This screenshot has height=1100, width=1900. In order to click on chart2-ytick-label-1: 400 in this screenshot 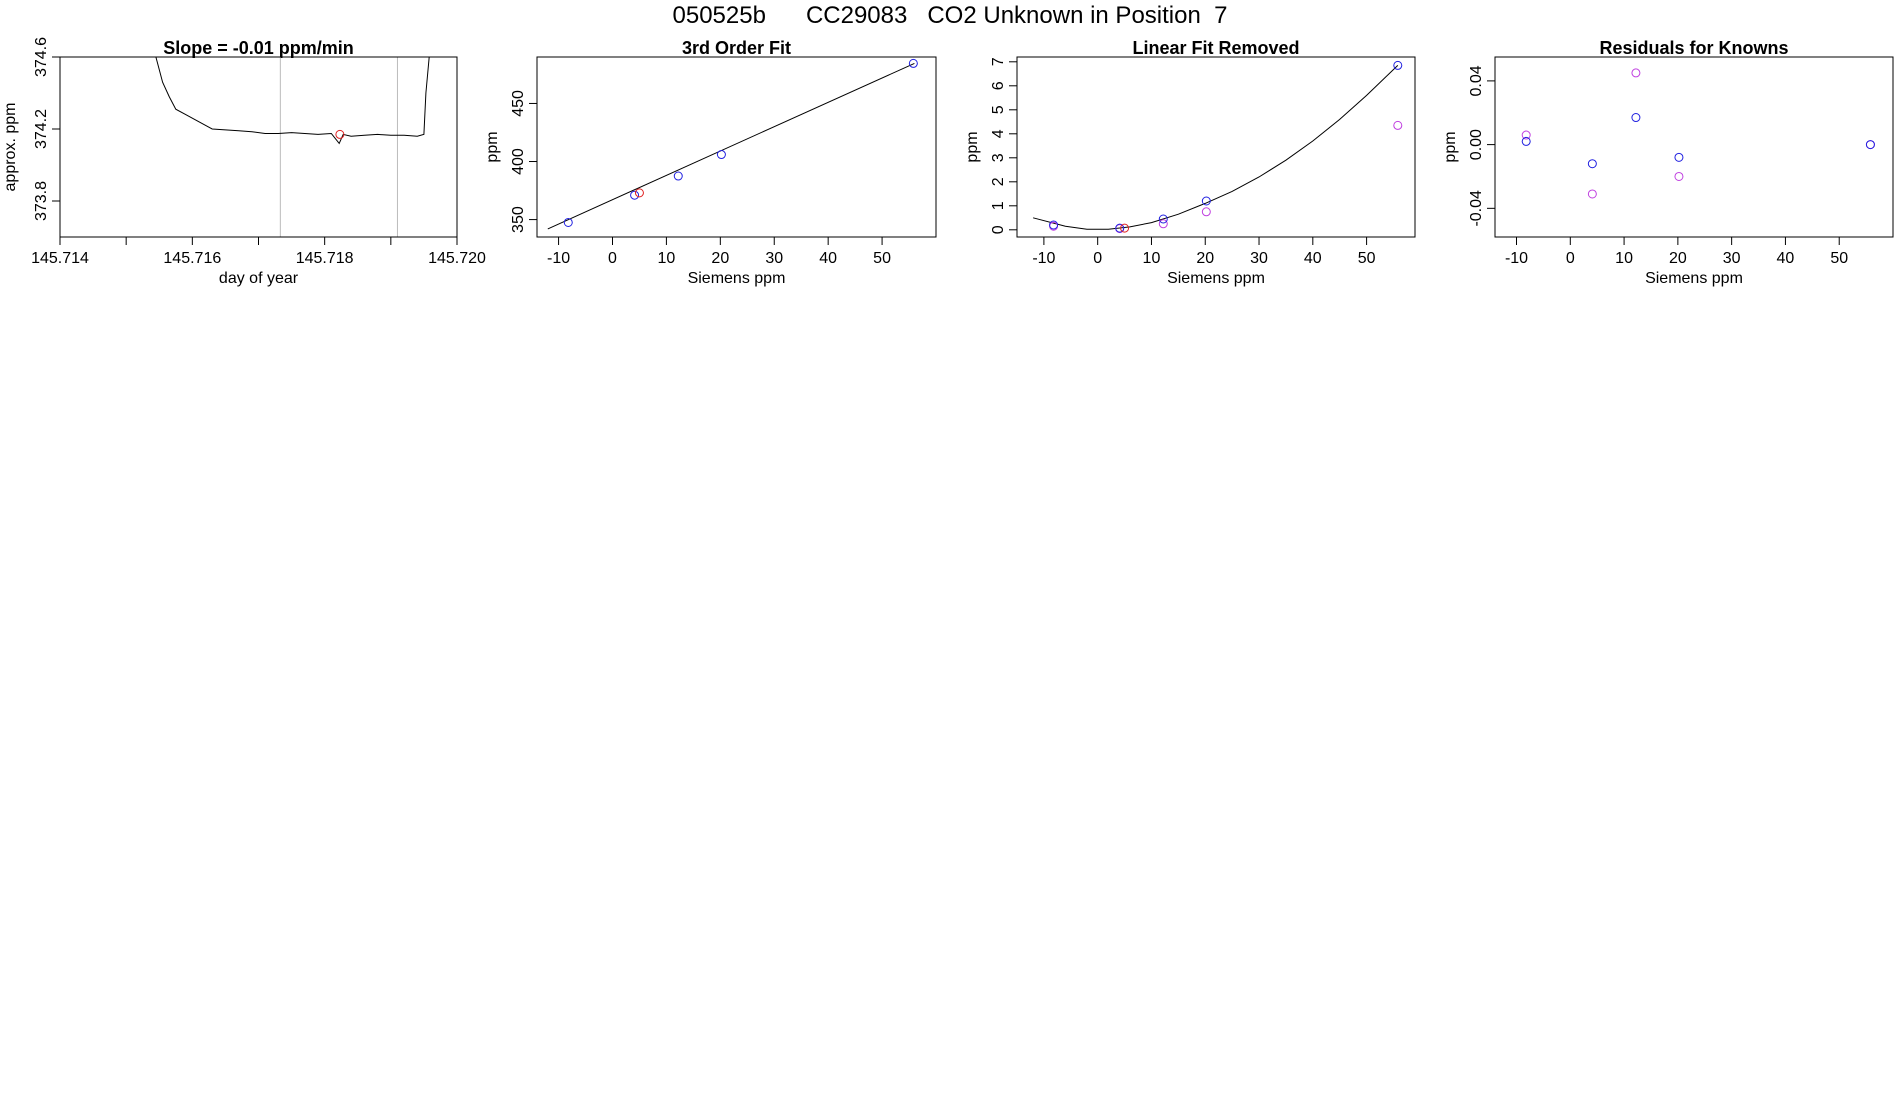, I will do `click(518, 161)`.